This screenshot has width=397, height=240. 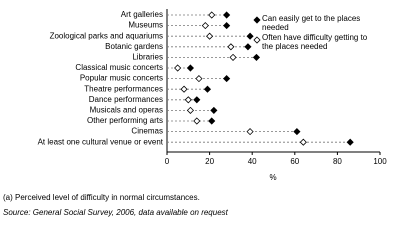 I want to click on y-tick-label: Classical music concerts, so click(x=119, y=67).